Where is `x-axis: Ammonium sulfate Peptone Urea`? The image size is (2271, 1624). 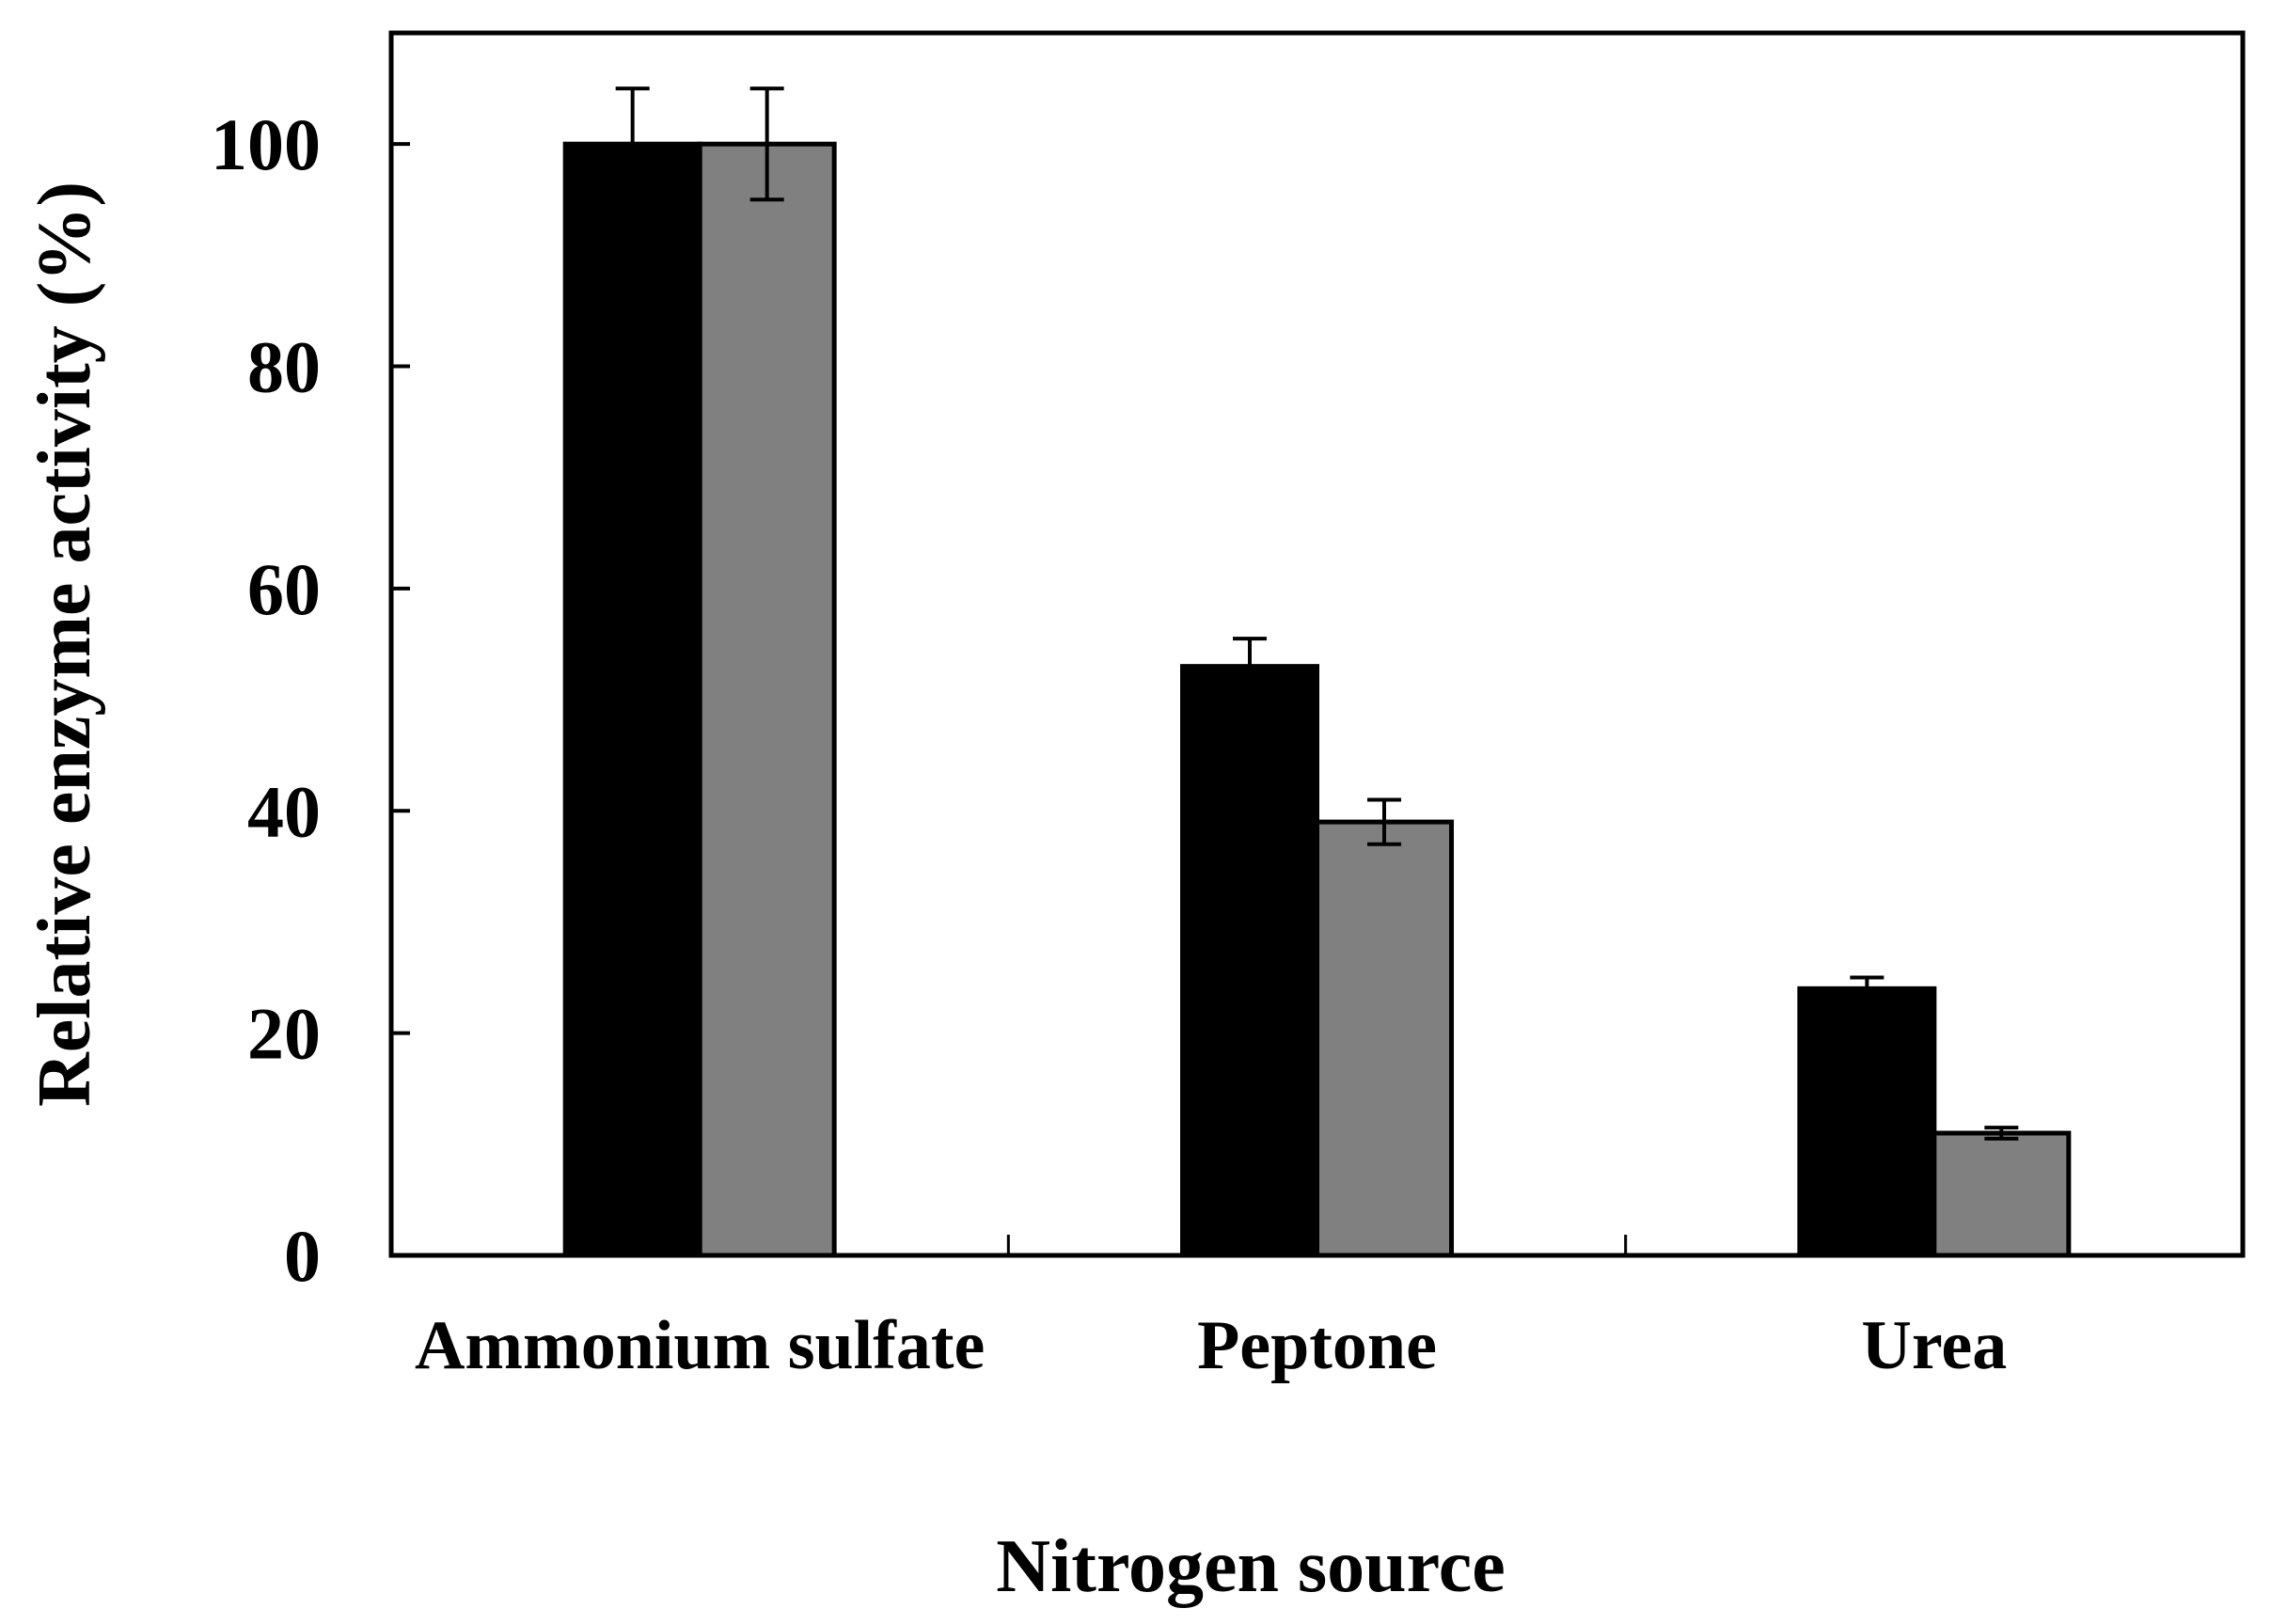
x-axis: Ammonium sulfate Peptone Urea is located at coordinates (1211, 1309).